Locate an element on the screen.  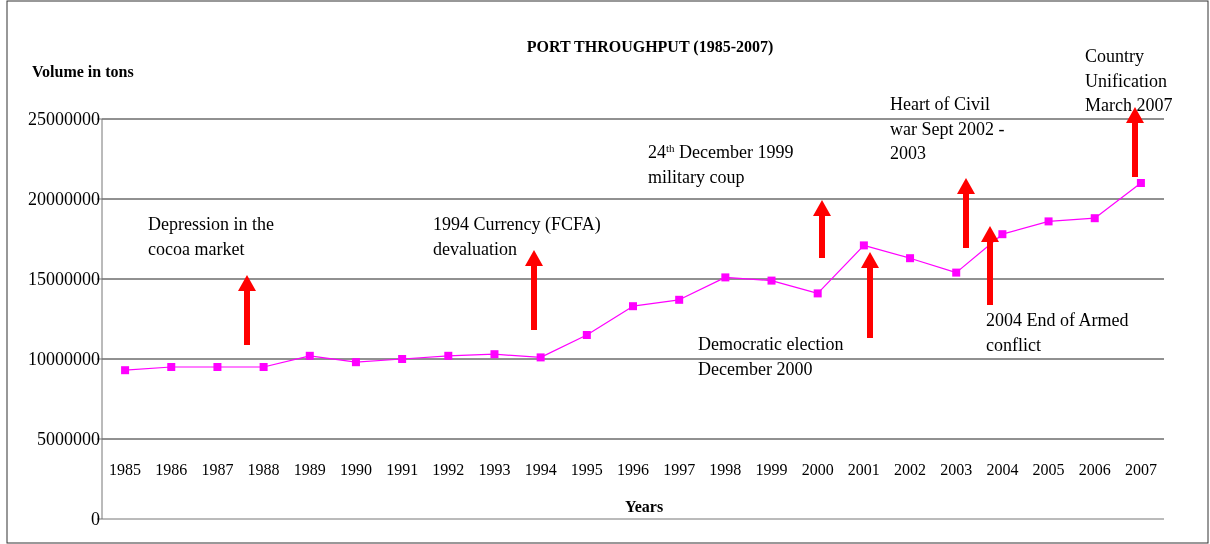
x-tick-label: 1999 is located at coordinates (771, 469).